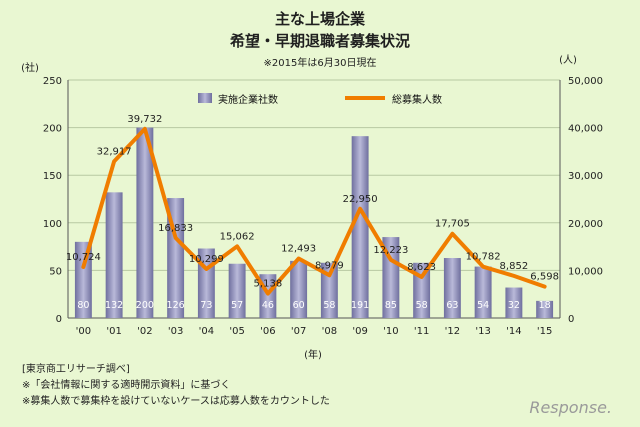 The width and height of the screenshot is (640, 427). I want to click on footnote-count: ※募集人数で募集枠を設けていないケースは応募人数をカウントした, so click(176, 400).